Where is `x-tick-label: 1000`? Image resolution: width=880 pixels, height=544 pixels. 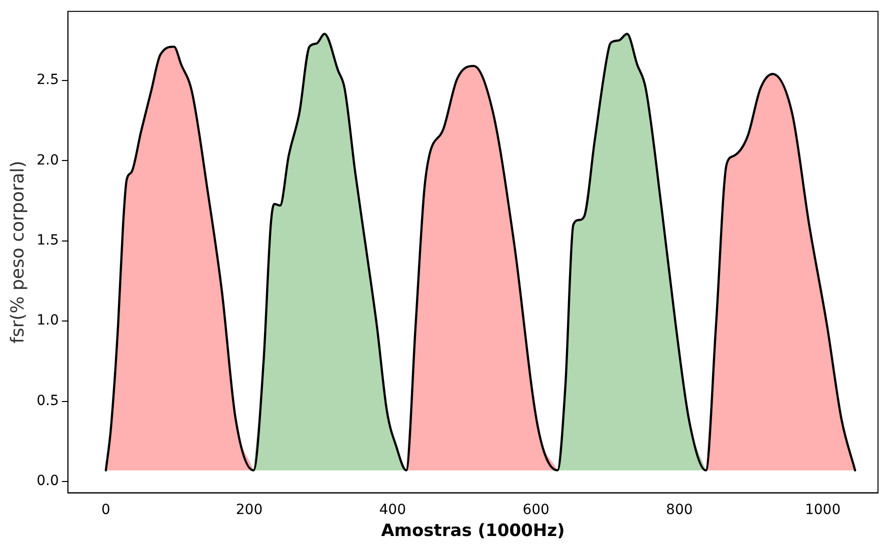
x-tick-label: 1000 is located at coordinates (822, 510).